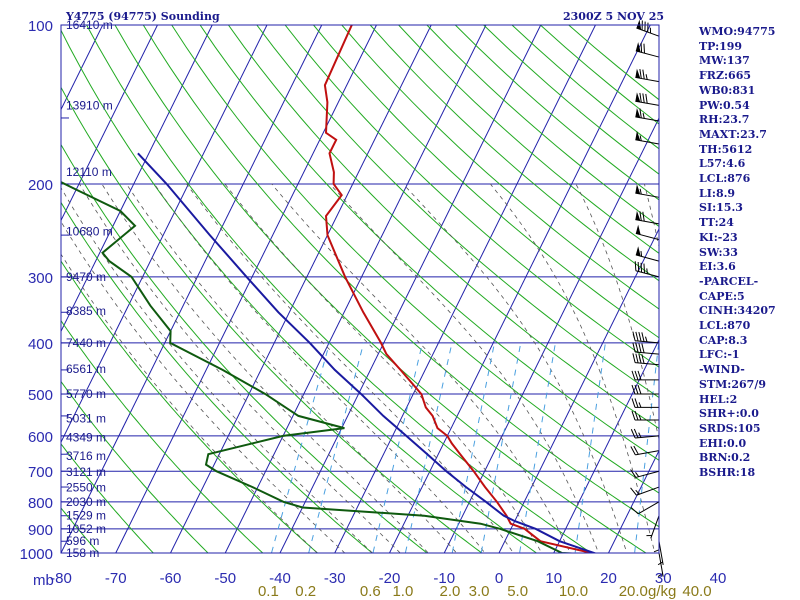 This screenshot has height=600, width=800. Describe the element at coordinates (40, 472) in the screenshot. I see `pressure-tick-label: 700` at that location.